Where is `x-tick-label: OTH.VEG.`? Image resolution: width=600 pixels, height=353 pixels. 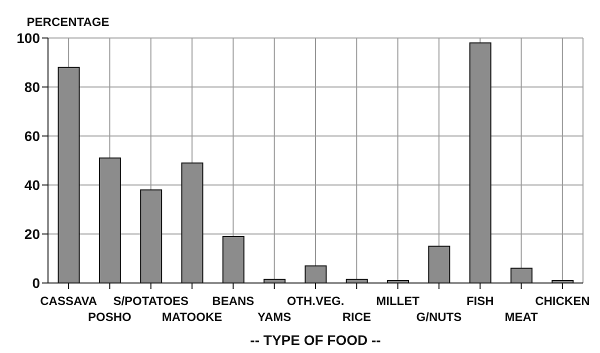 x-tick-label: OTH.VEG. is located at coordinates (315, 301).